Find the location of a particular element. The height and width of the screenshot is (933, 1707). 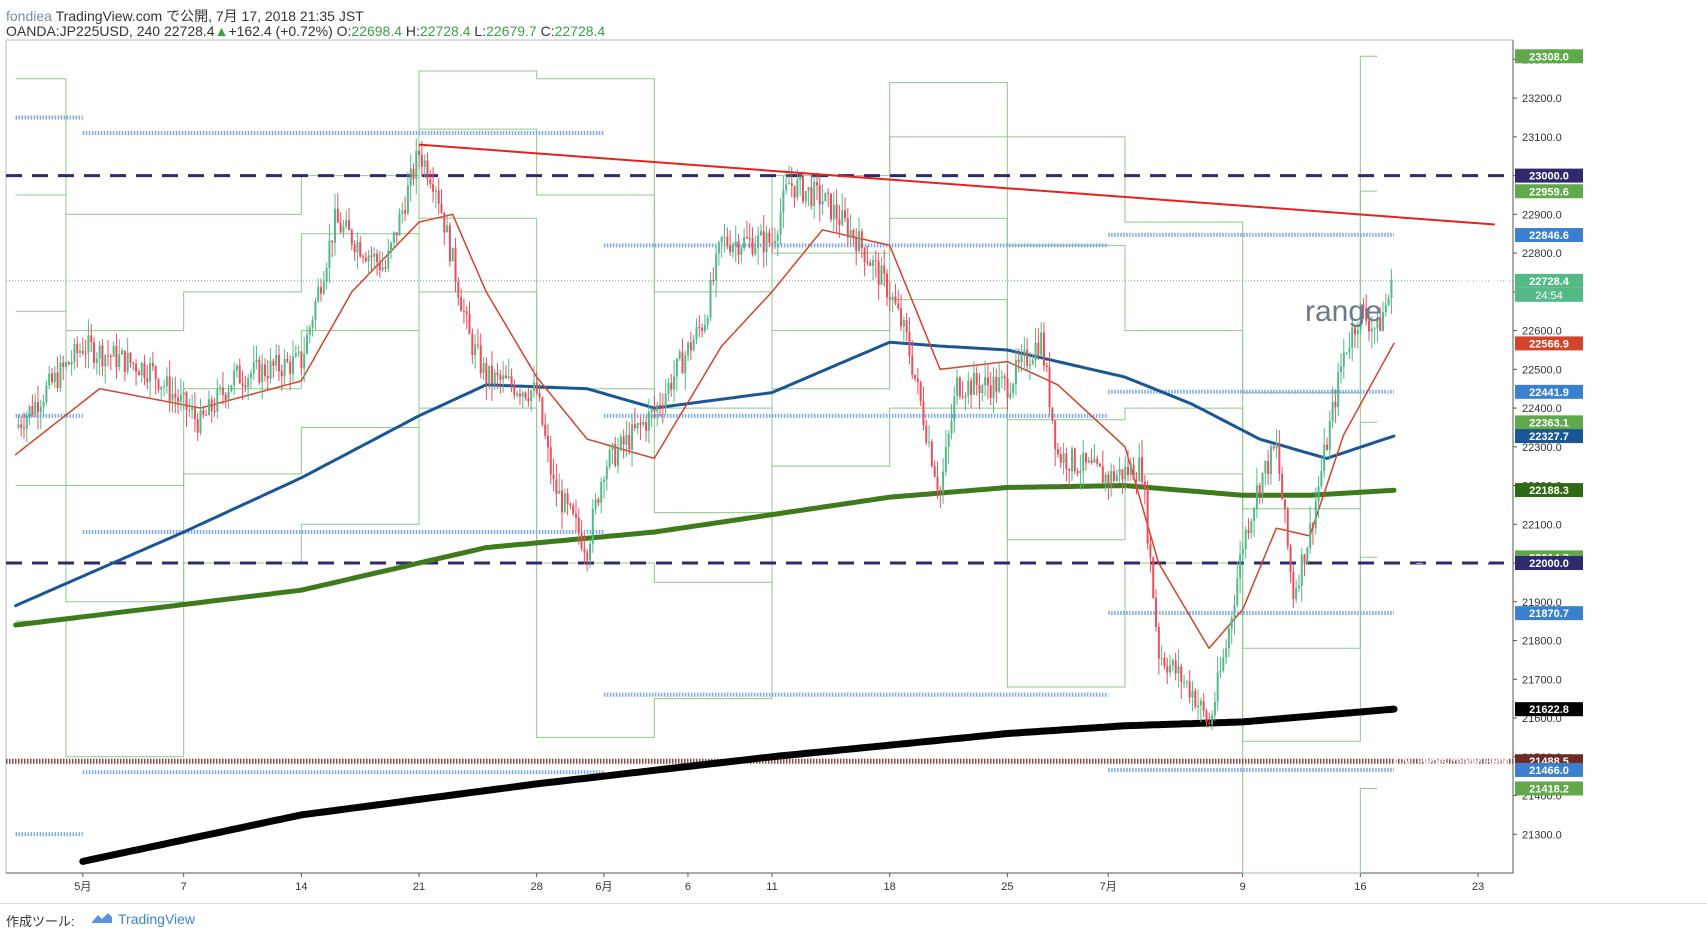

series-name-label: CM_Pivots:Monthly R1 is located at coordinates (1452, 236).